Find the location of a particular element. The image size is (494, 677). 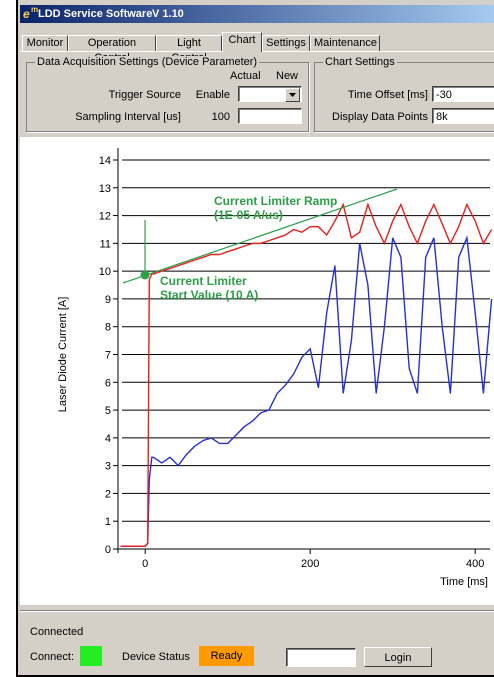

y-tick-label: 3 is located at coordinates (108, 467).